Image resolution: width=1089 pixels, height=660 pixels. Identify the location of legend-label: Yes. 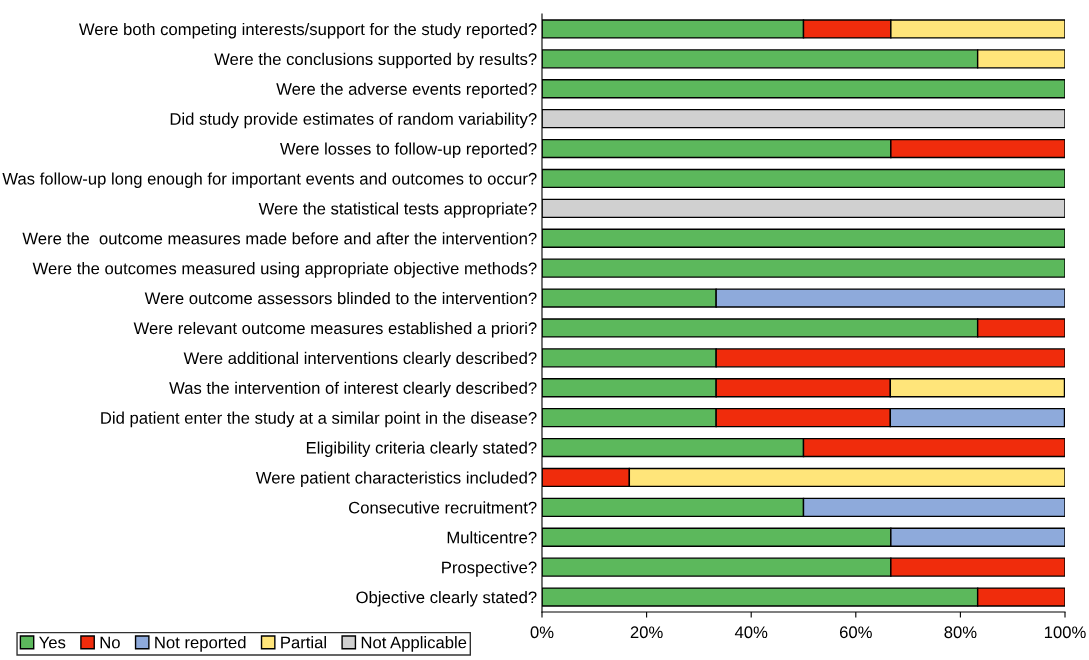
(52, 642).